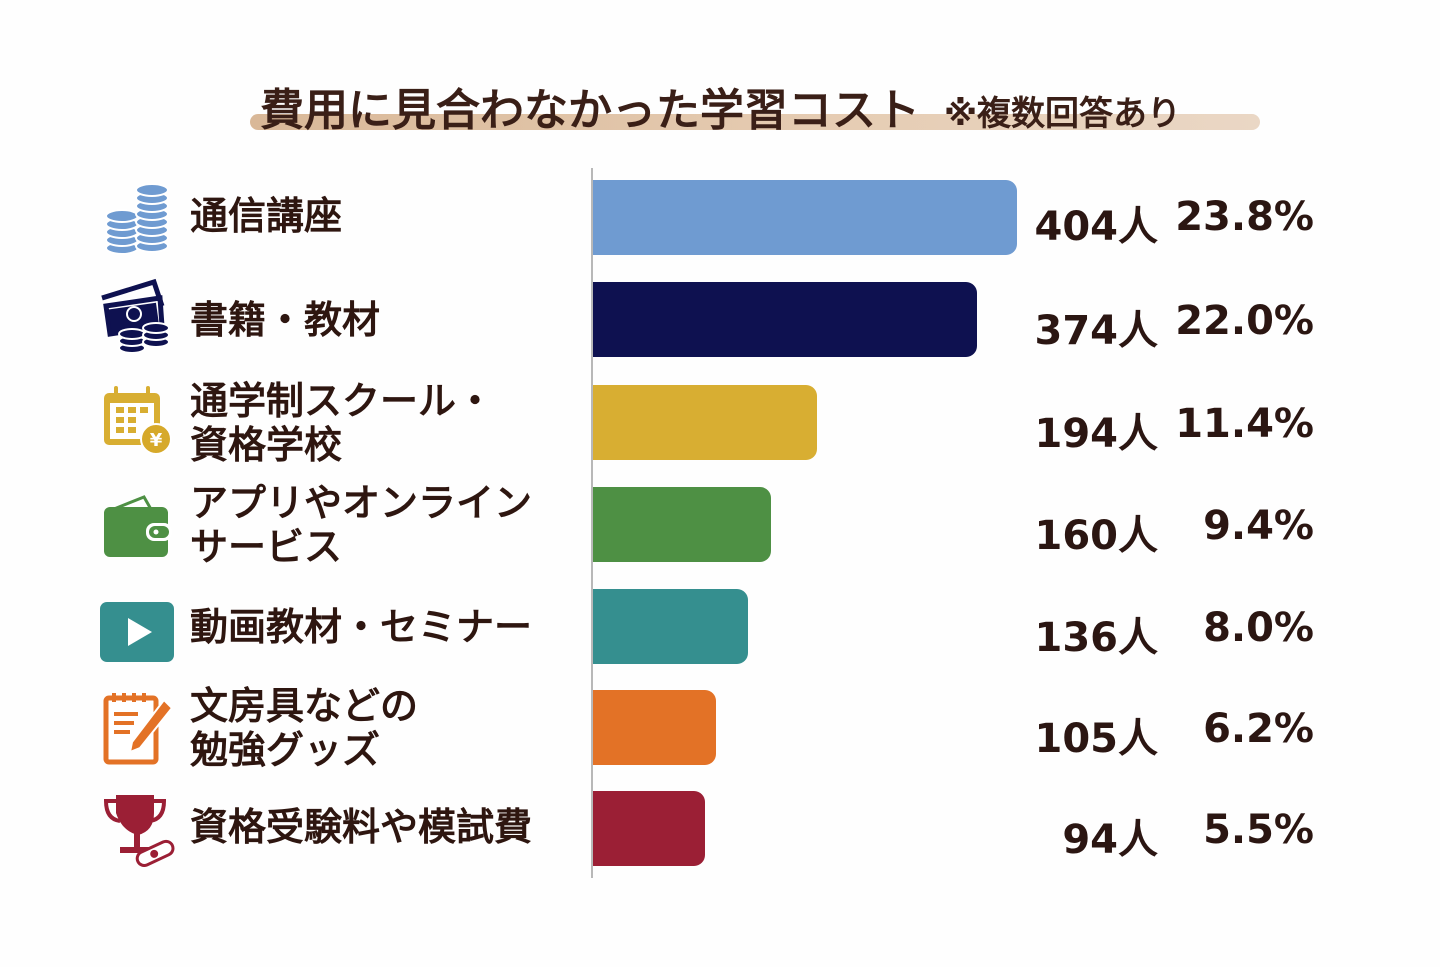 This screenshot has height=967, width=1440. What do you see at coordinates (361, 627) in the screenshot?
I see `category-label: 動画教材・セミナー` at bounding box center [361, 627].